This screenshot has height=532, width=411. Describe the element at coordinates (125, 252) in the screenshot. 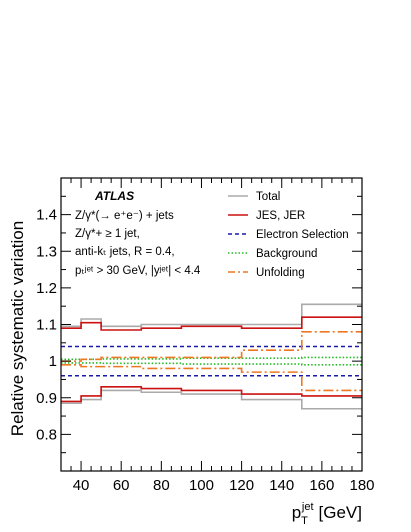

I see `annotation-jet-algorithm: anti-kₜ jets, R = 0.4,` at that location.